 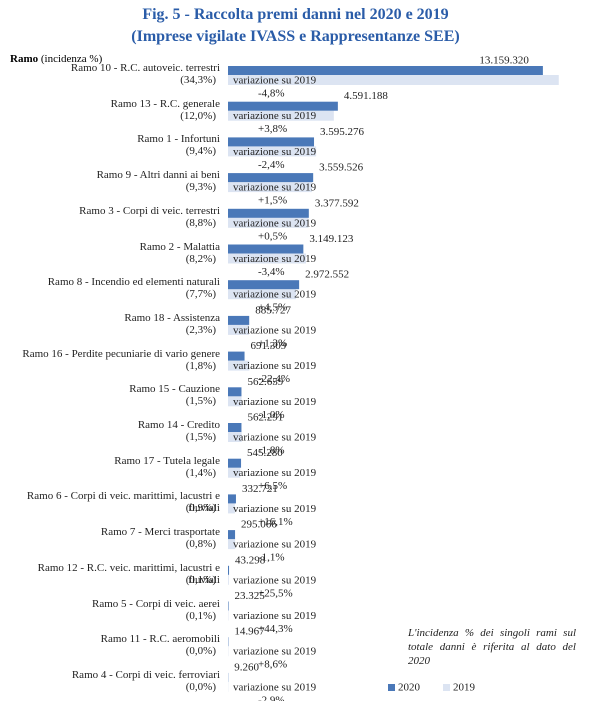 I want to click on category-label: Ramo 4 - Corpi di veic. ferroviari, so click(x=145, y=674).